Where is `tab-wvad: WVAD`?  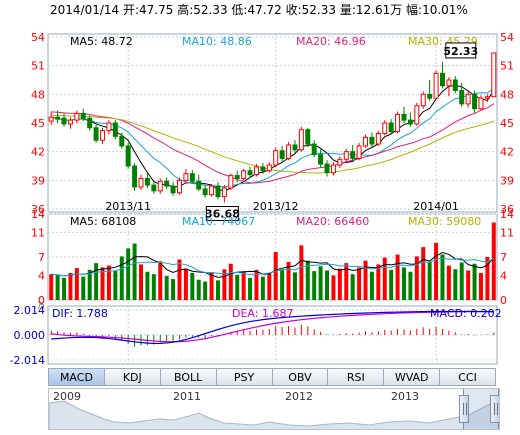
tab-wvad: WVAD is located at coordinates (412, 377).